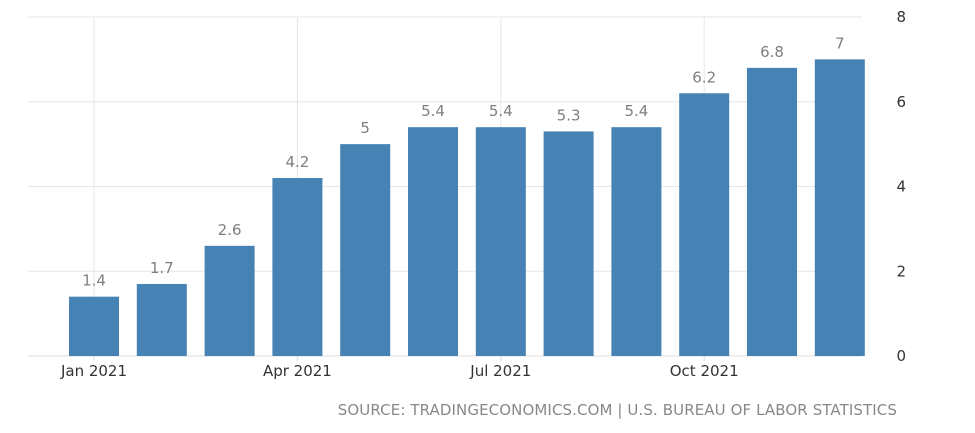 The width and height of the screenshot is (975, 433). I want to click on data-label: 5.3, so click(569, 115).